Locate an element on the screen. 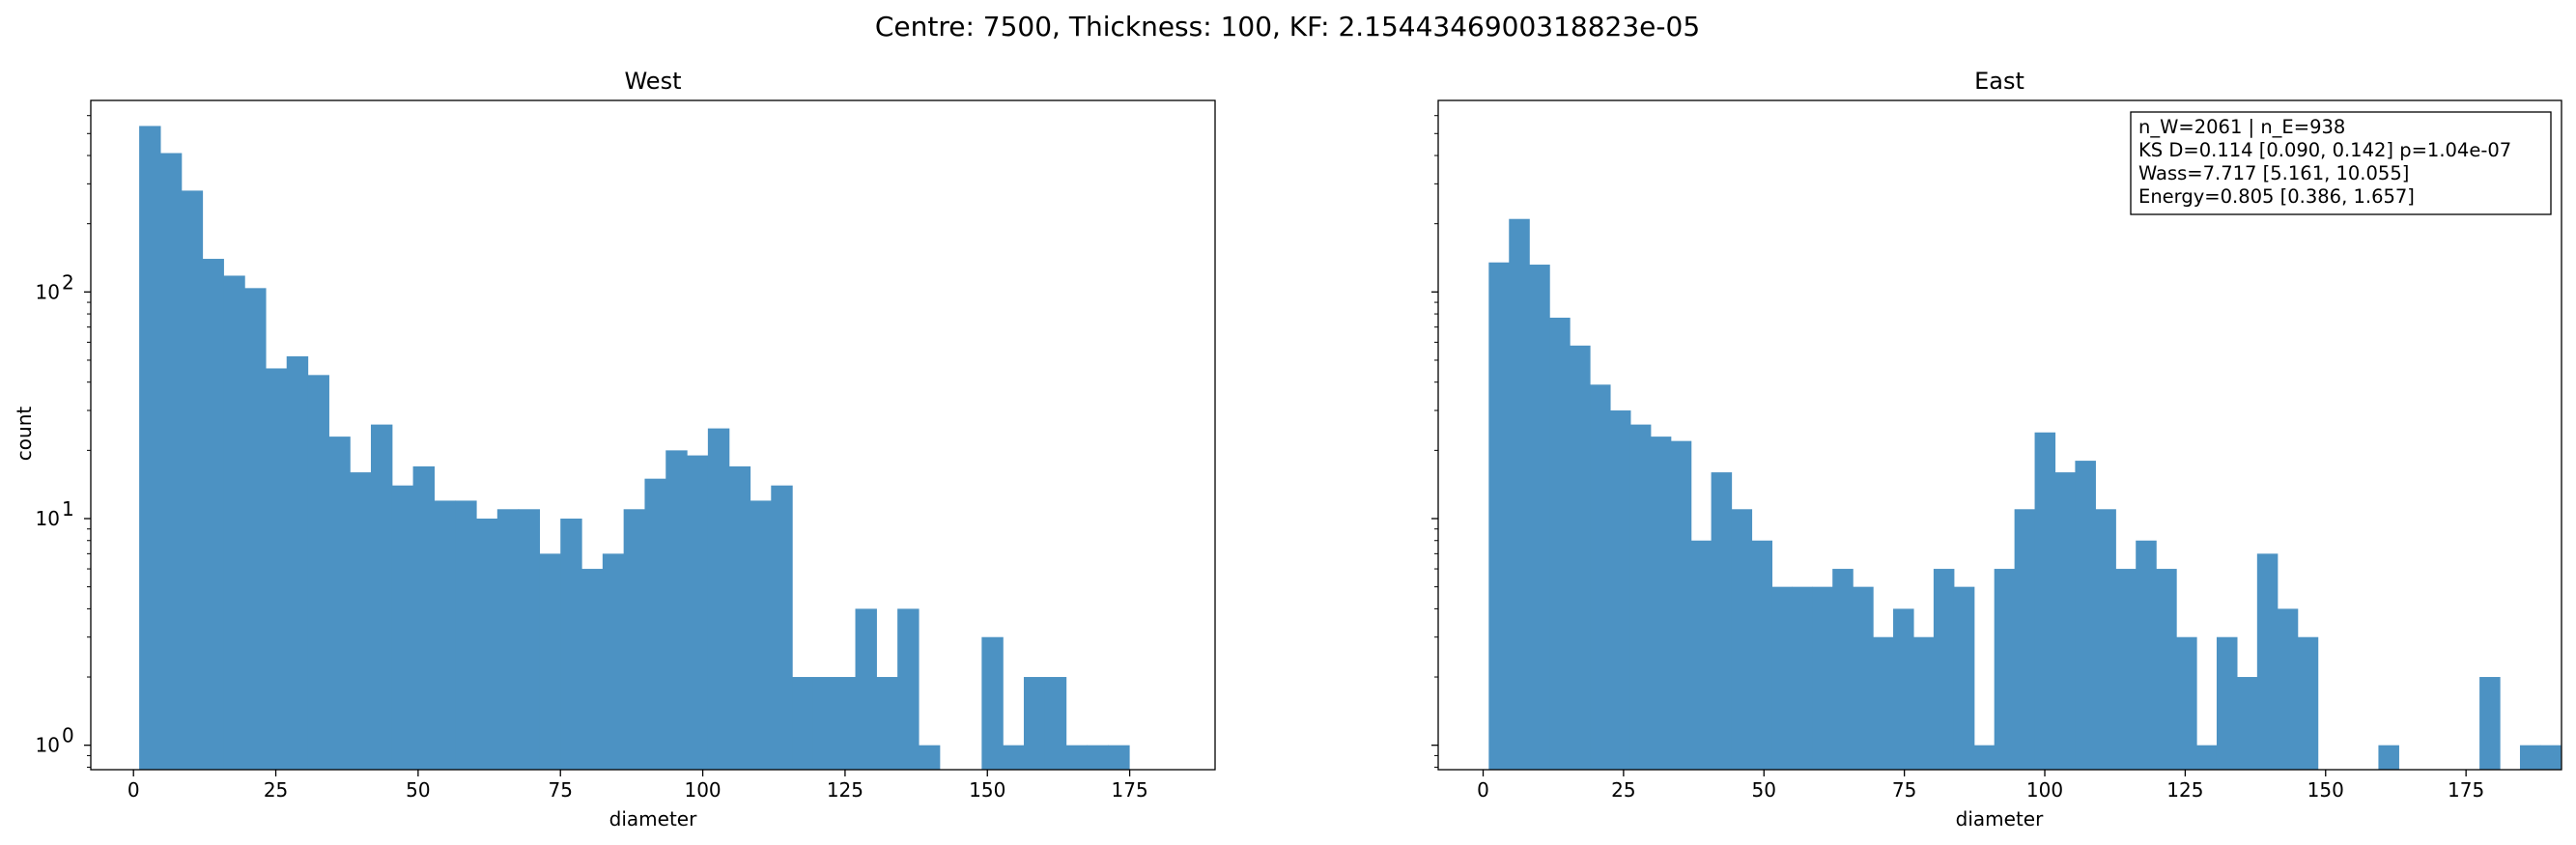 This screenshot has height=845, width=2576. stats-line-energy: Energy=0.805 [0.386, 1.657] is located at coordinates (2276, 196).